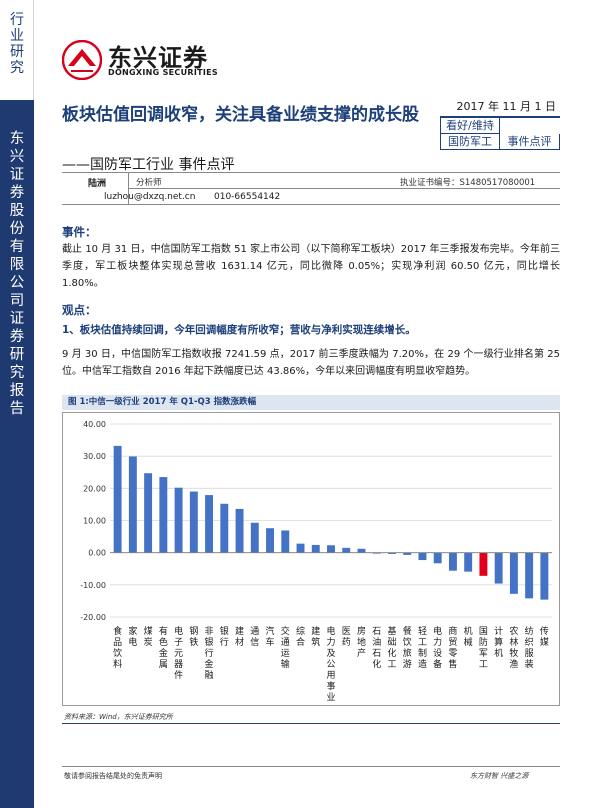 The height and width of the screenshot is (808, 596). I want to click on footer-slogan: 东方财智 兴盛之源, so click(499, 776).